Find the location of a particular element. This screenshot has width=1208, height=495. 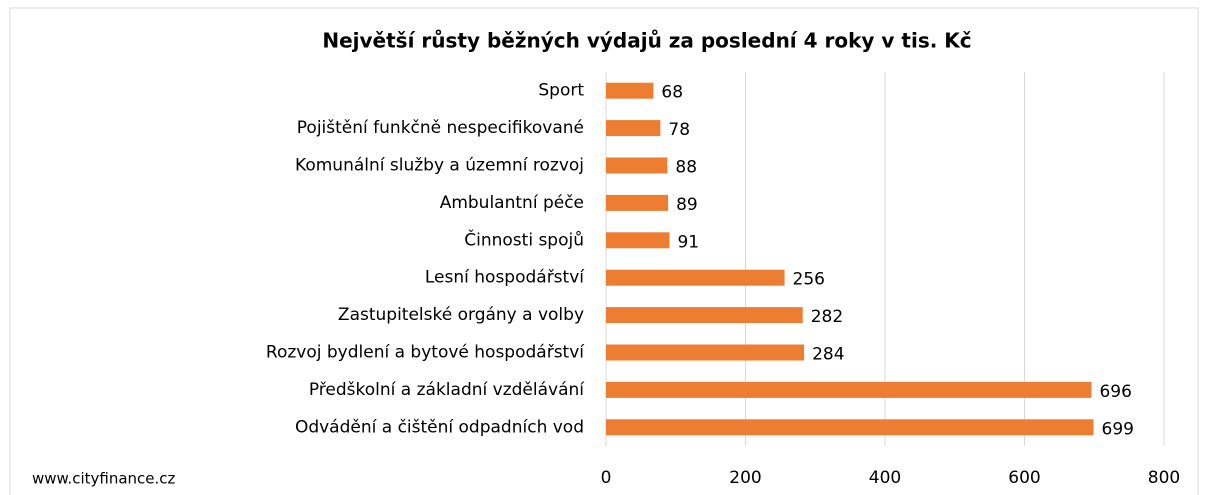

x-tick-label: 0 is located at coordinates (606, 478).